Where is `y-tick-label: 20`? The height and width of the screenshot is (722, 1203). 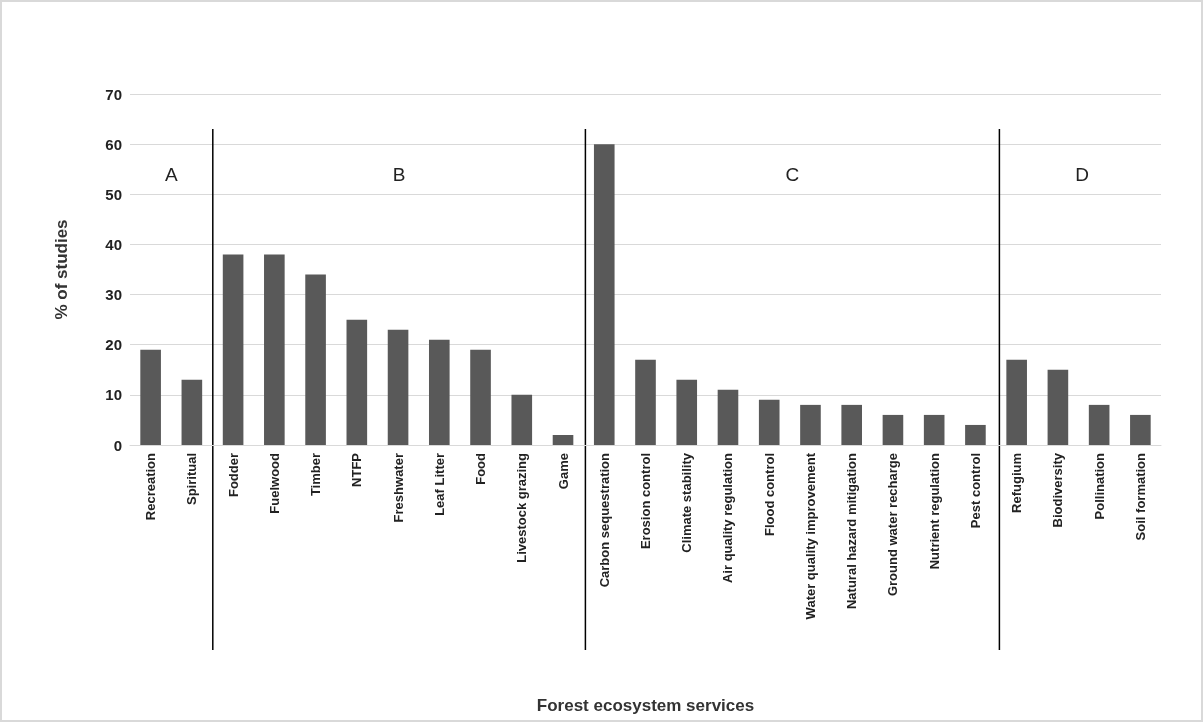
y-tick-label: 20 is located at coordinates (113, 345).